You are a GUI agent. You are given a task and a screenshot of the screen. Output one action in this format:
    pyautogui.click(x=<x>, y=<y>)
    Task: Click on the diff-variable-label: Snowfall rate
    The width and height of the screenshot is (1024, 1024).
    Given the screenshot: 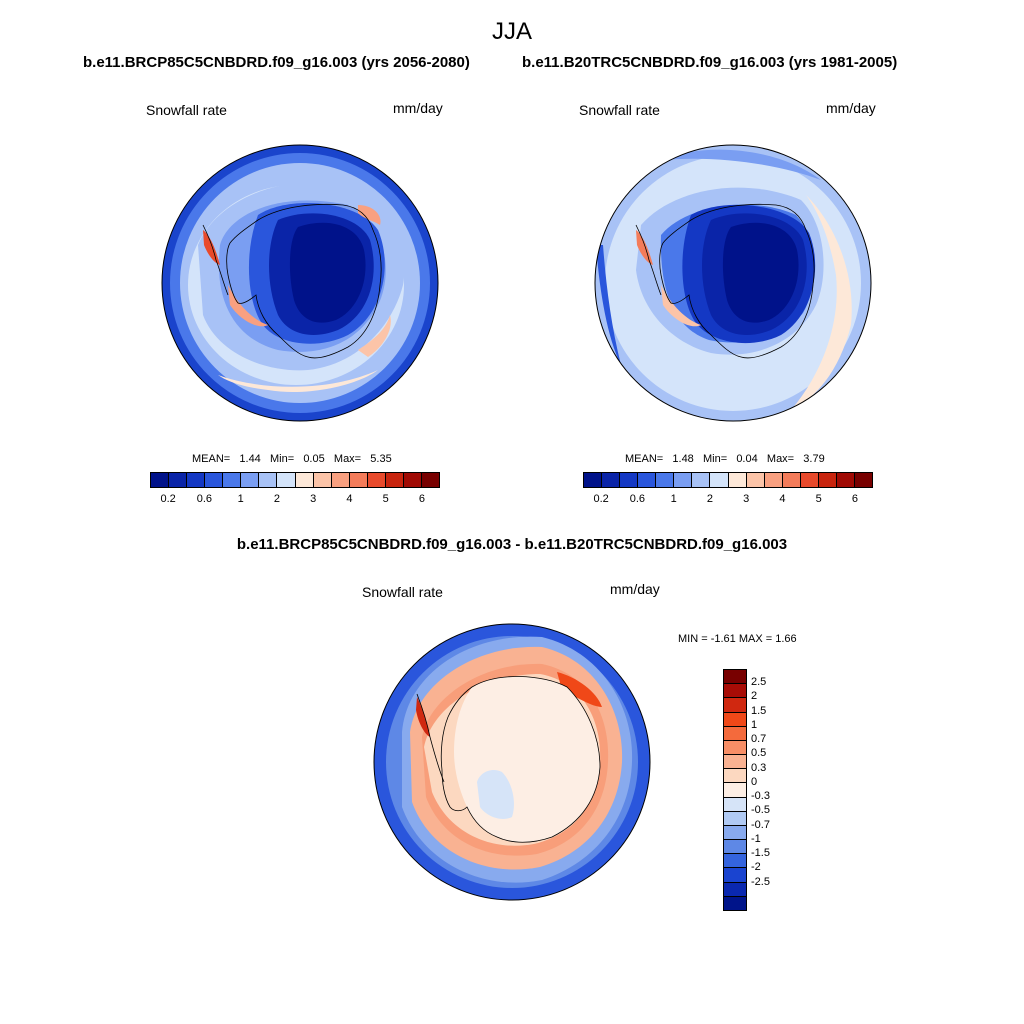 What is the action you would take?
    pyautogui.click(x=402, y=592)
    